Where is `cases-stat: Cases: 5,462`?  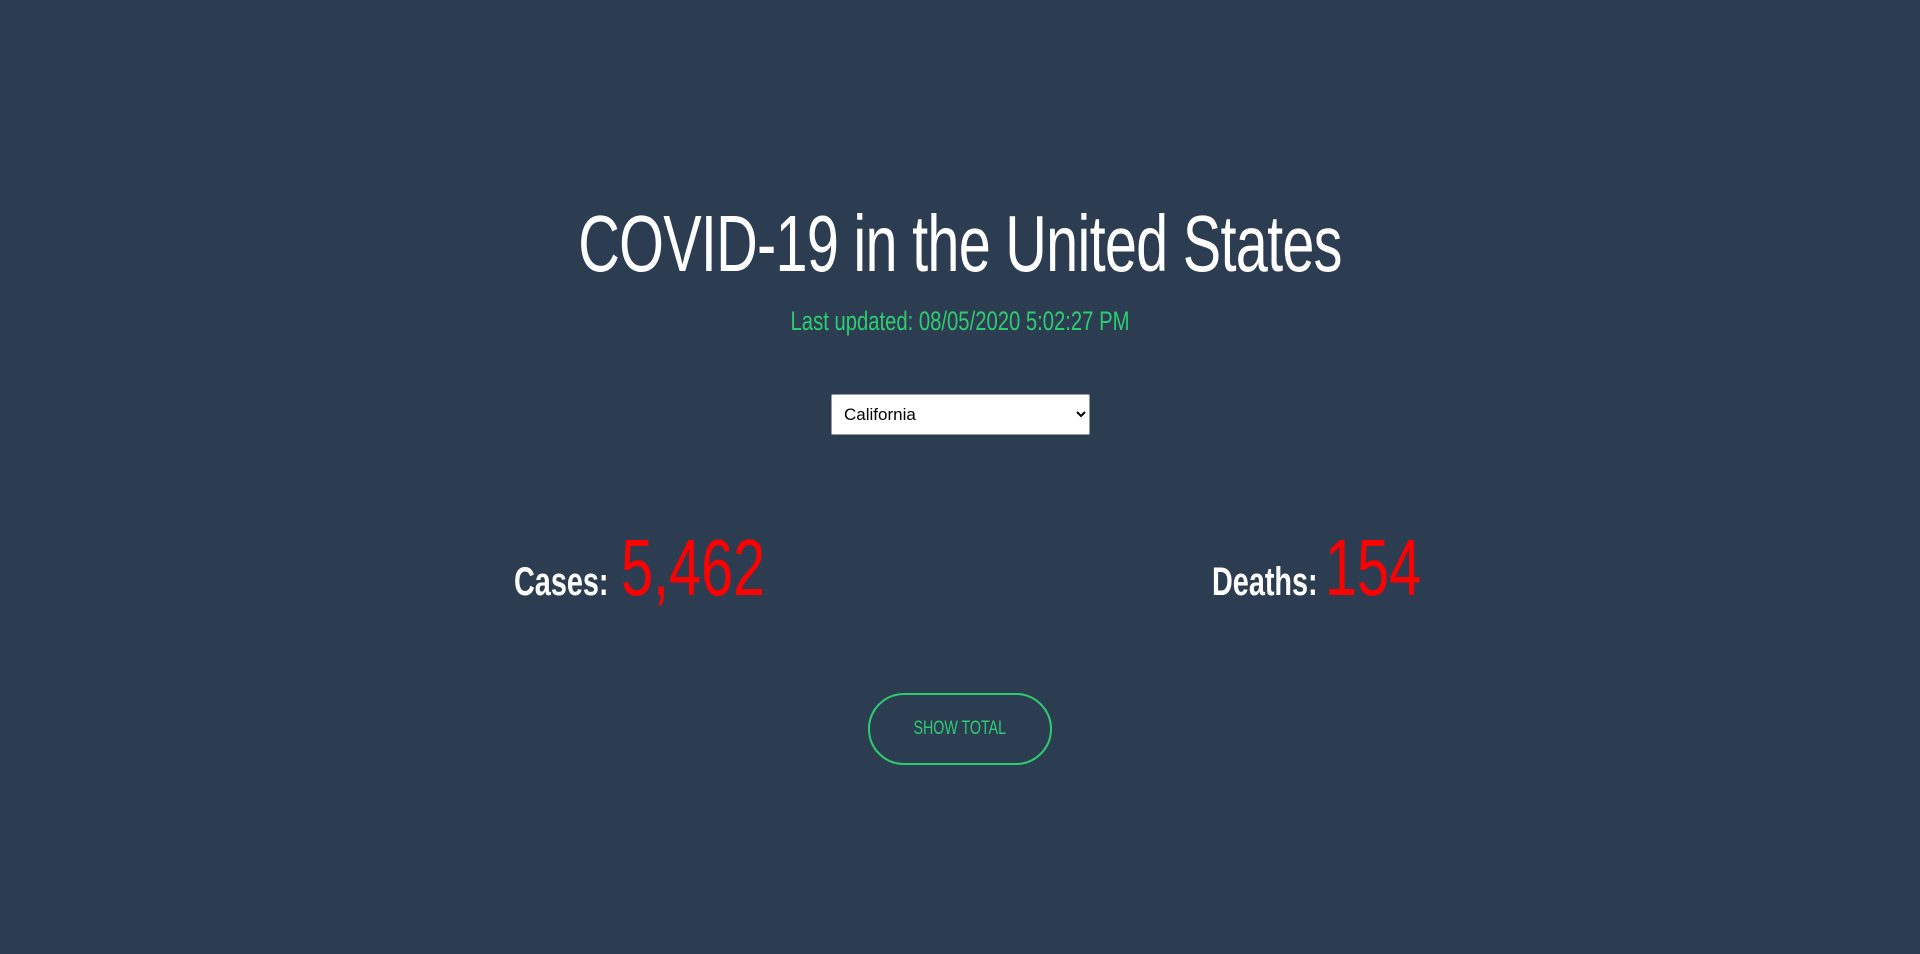 cases-stat: Cases: 5,462 is located at coordinates (667, 567).